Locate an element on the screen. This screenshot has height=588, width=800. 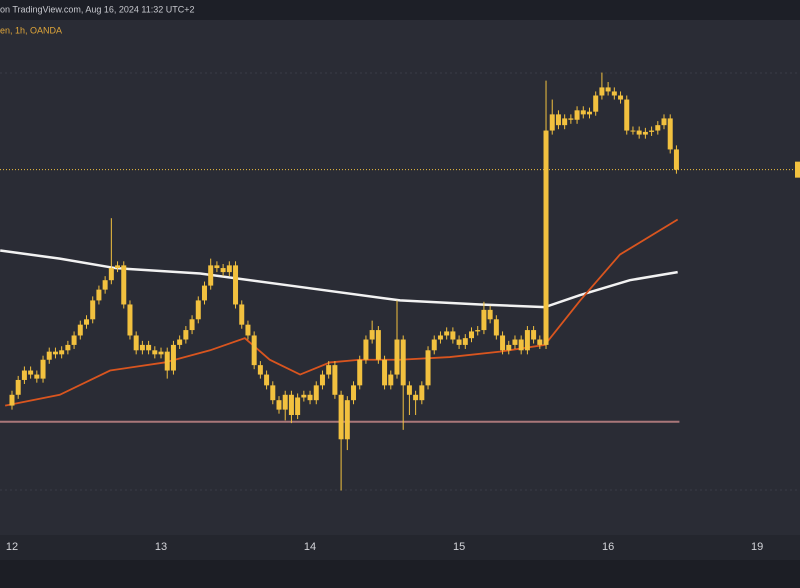
moving-average is located at coordinates (339, 279).